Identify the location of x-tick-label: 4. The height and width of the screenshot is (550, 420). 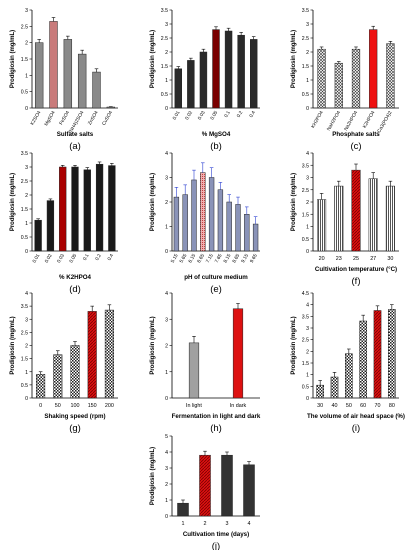
(249, 524).